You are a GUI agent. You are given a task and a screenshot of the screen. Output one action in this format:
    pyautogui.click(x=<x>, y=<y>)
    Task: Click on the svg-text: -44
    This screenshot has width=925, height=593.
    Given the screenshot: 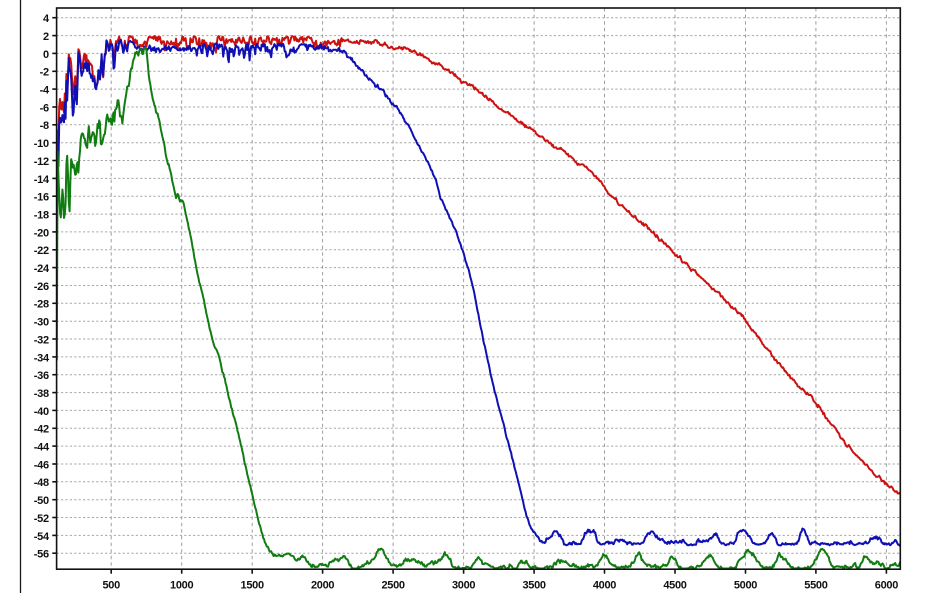 What is the action you would take?
    pyautogui.click(x=42, y=448)
    